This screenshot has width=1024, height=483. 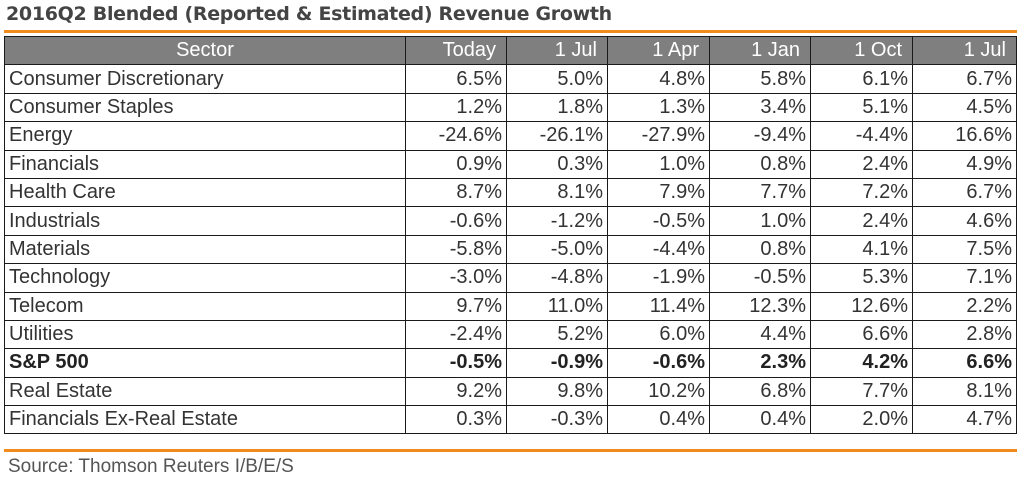 What do you see at coordinates (557, 50) in the screenshot?
I see `column-header-2: 1 Jul` at bounding box center [557, 50].